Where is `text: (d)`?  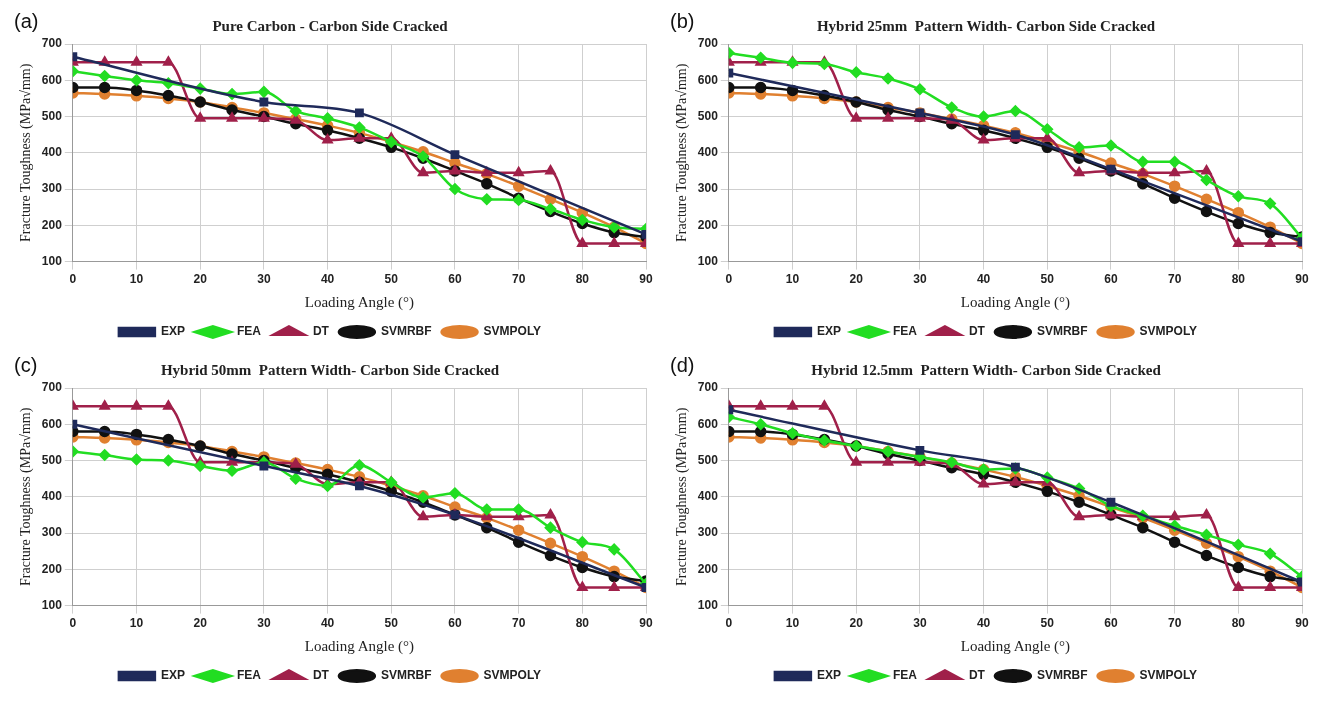 text: (d) is located at coordinates (682, 364).